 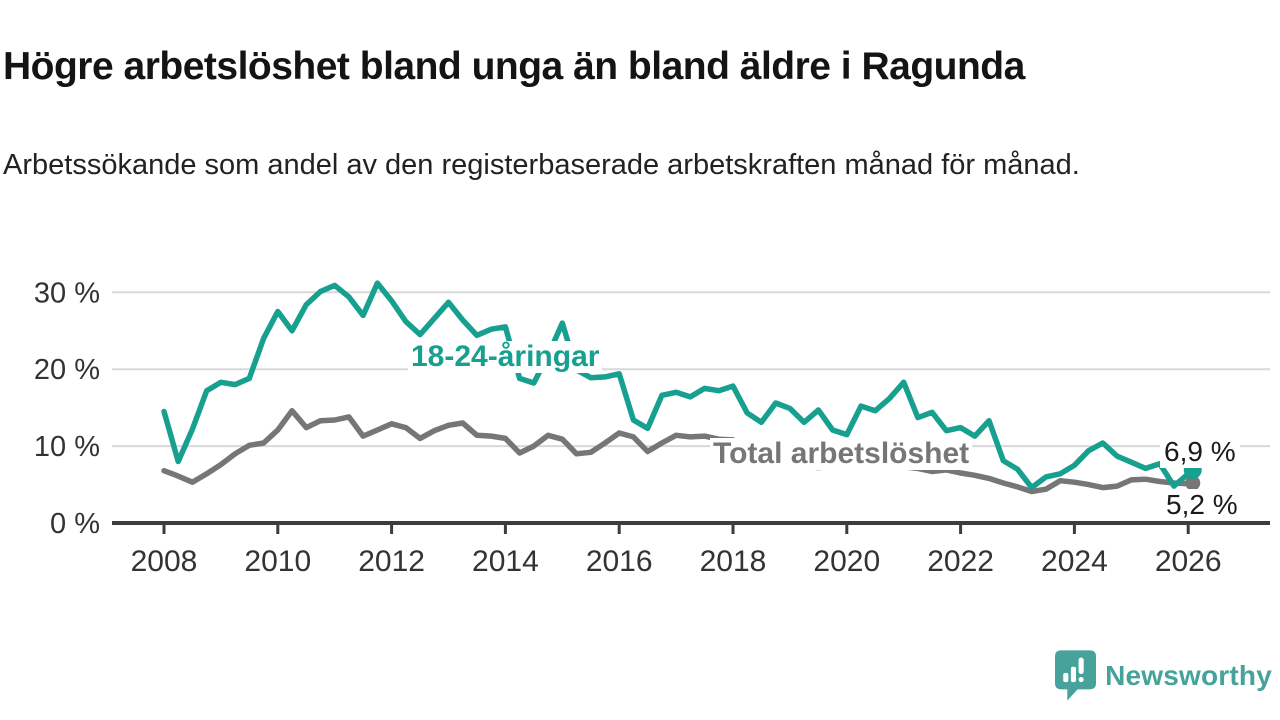 What do you see at coordinates (505, 561) in the screenshot?
I see `x-tick-label: 2014` at bounding box center [505, 561].